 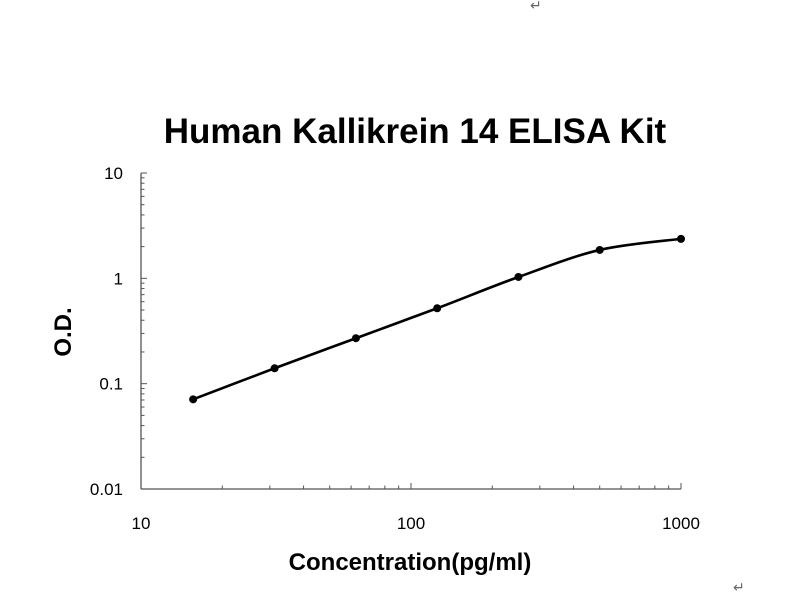 What do you see at coordinates (63, 332) in the screenshot?
I see `y-axis-label: O.D.` at bounding box center [63, 332].